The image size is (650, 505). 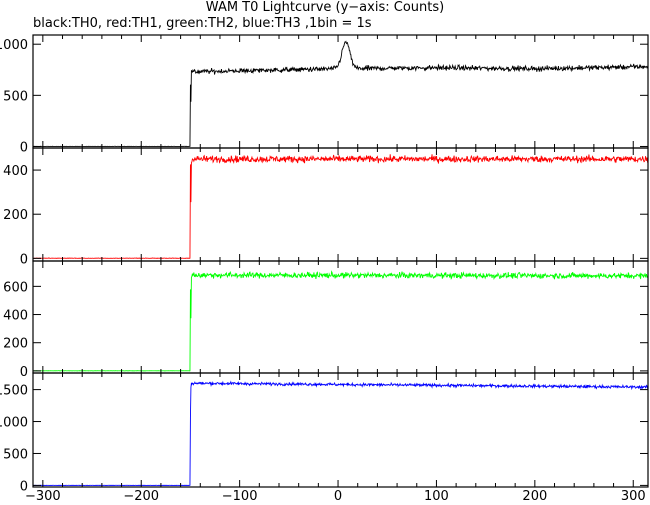 What do you see at coordinates (14, 391) in the screenshot?
I see `y-tick-label-th3-1500: 1500` at bounding box center [14, 391].